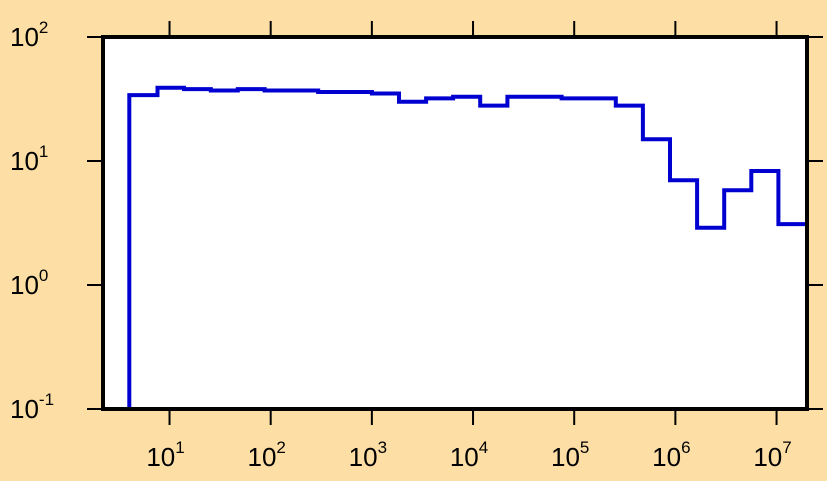 Image resolution: width=827 pixels, height=481 pixels. I want to click on x-tick-label: 10⁷, so click(772, 455).